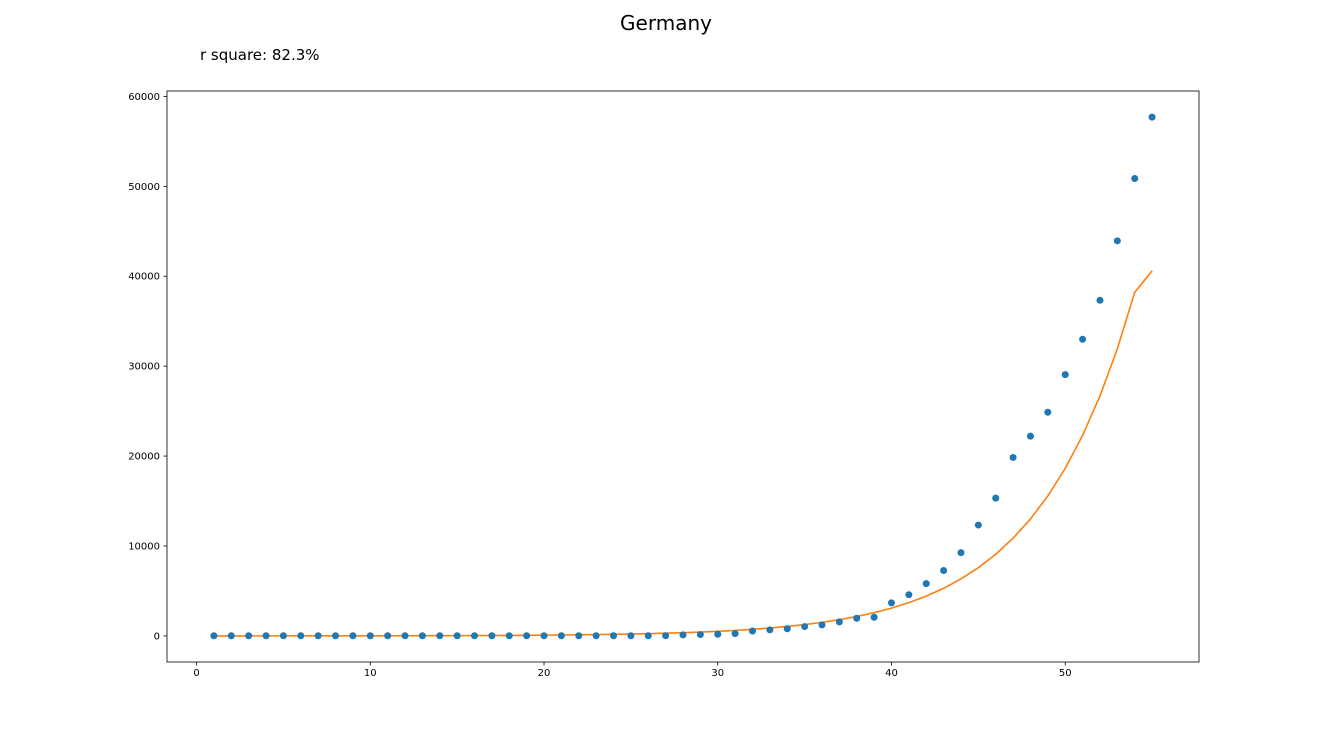 This screenshot has height=756, width=1332. What do you see at coordinates (144, 97) in the screenshot?
I see `y-tick-label-60000: 60000` at bounding box center [144, 97].